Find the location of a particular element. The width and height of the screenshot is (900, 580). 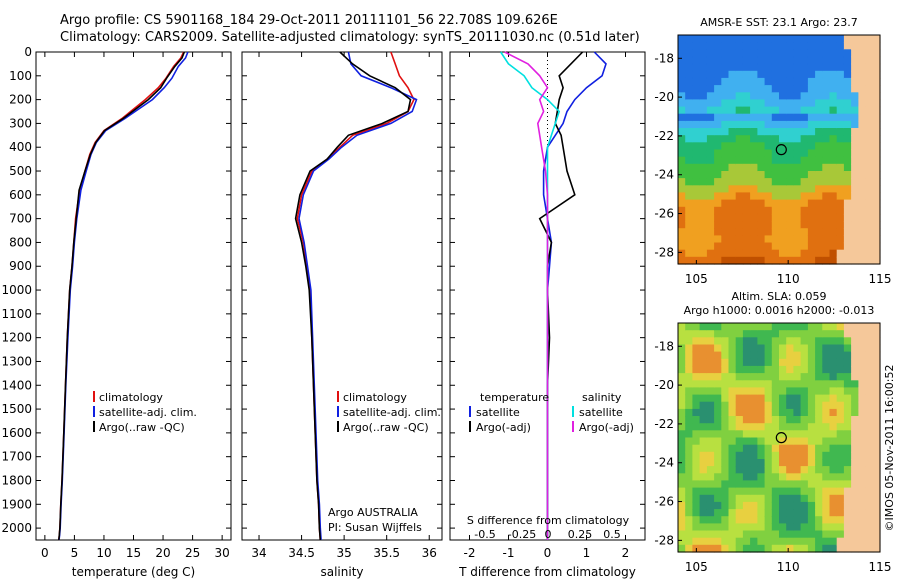

x-tick-label: 2 is located at coordinates (626, 553).